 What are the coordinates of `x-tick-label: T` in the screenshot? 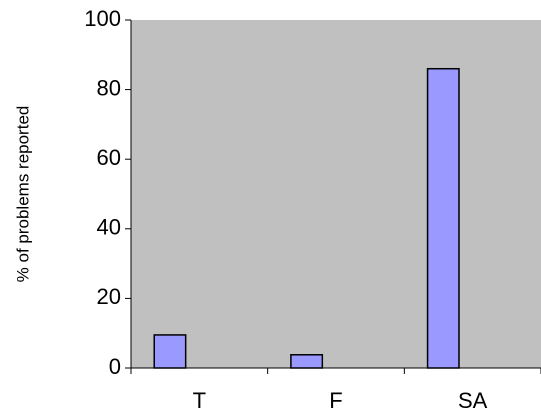 It's located at (199, 400).